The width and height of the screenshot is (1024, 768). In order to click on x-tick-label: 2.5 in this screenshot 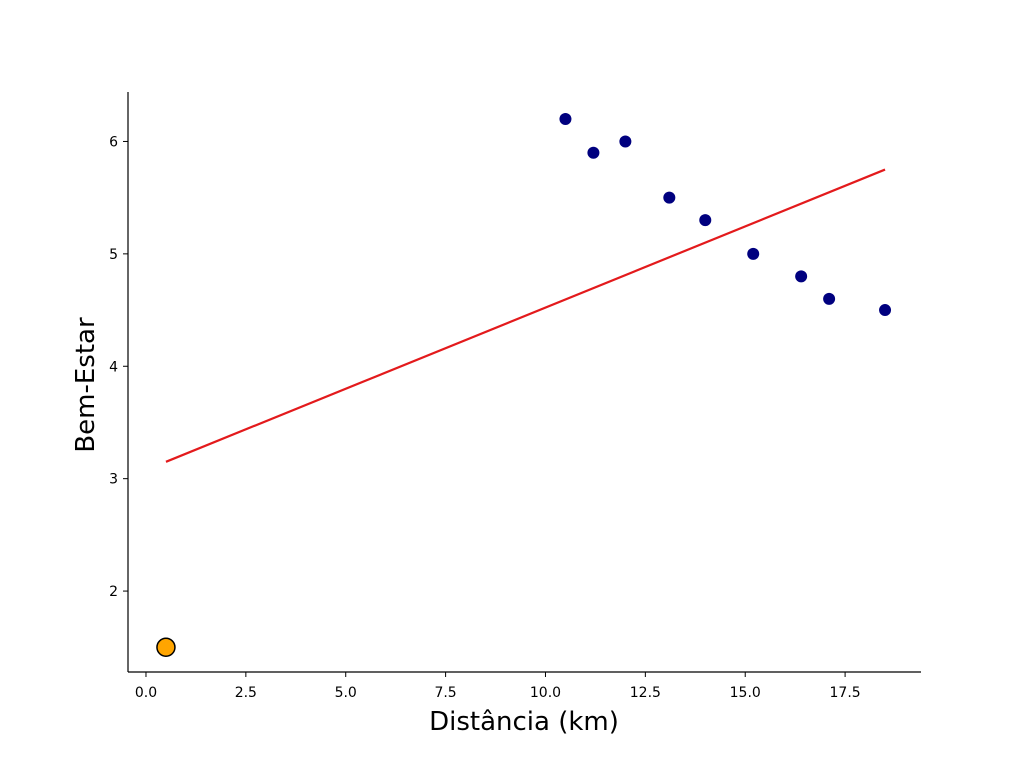, I will do `click(246, 693)`.